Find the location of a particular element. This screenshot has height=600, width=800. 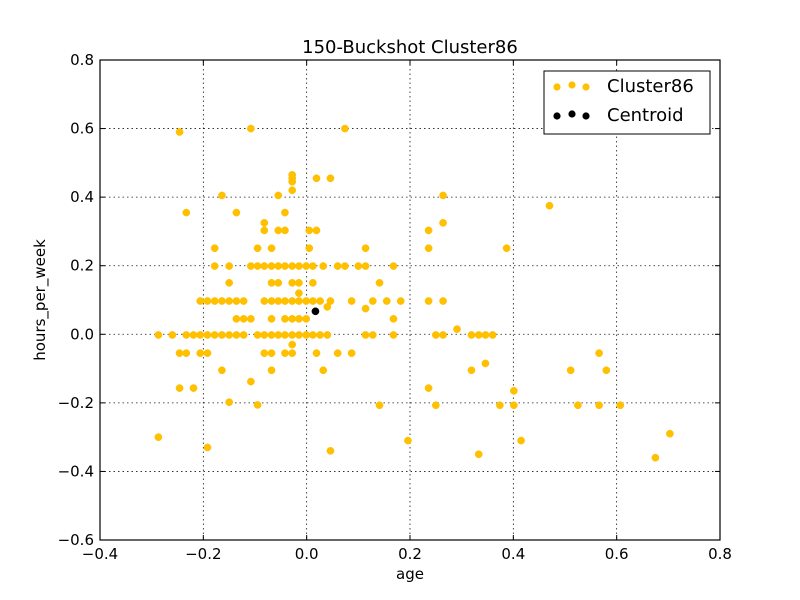

y-tick-label: 0.0 is located at coordinates (82, 334).